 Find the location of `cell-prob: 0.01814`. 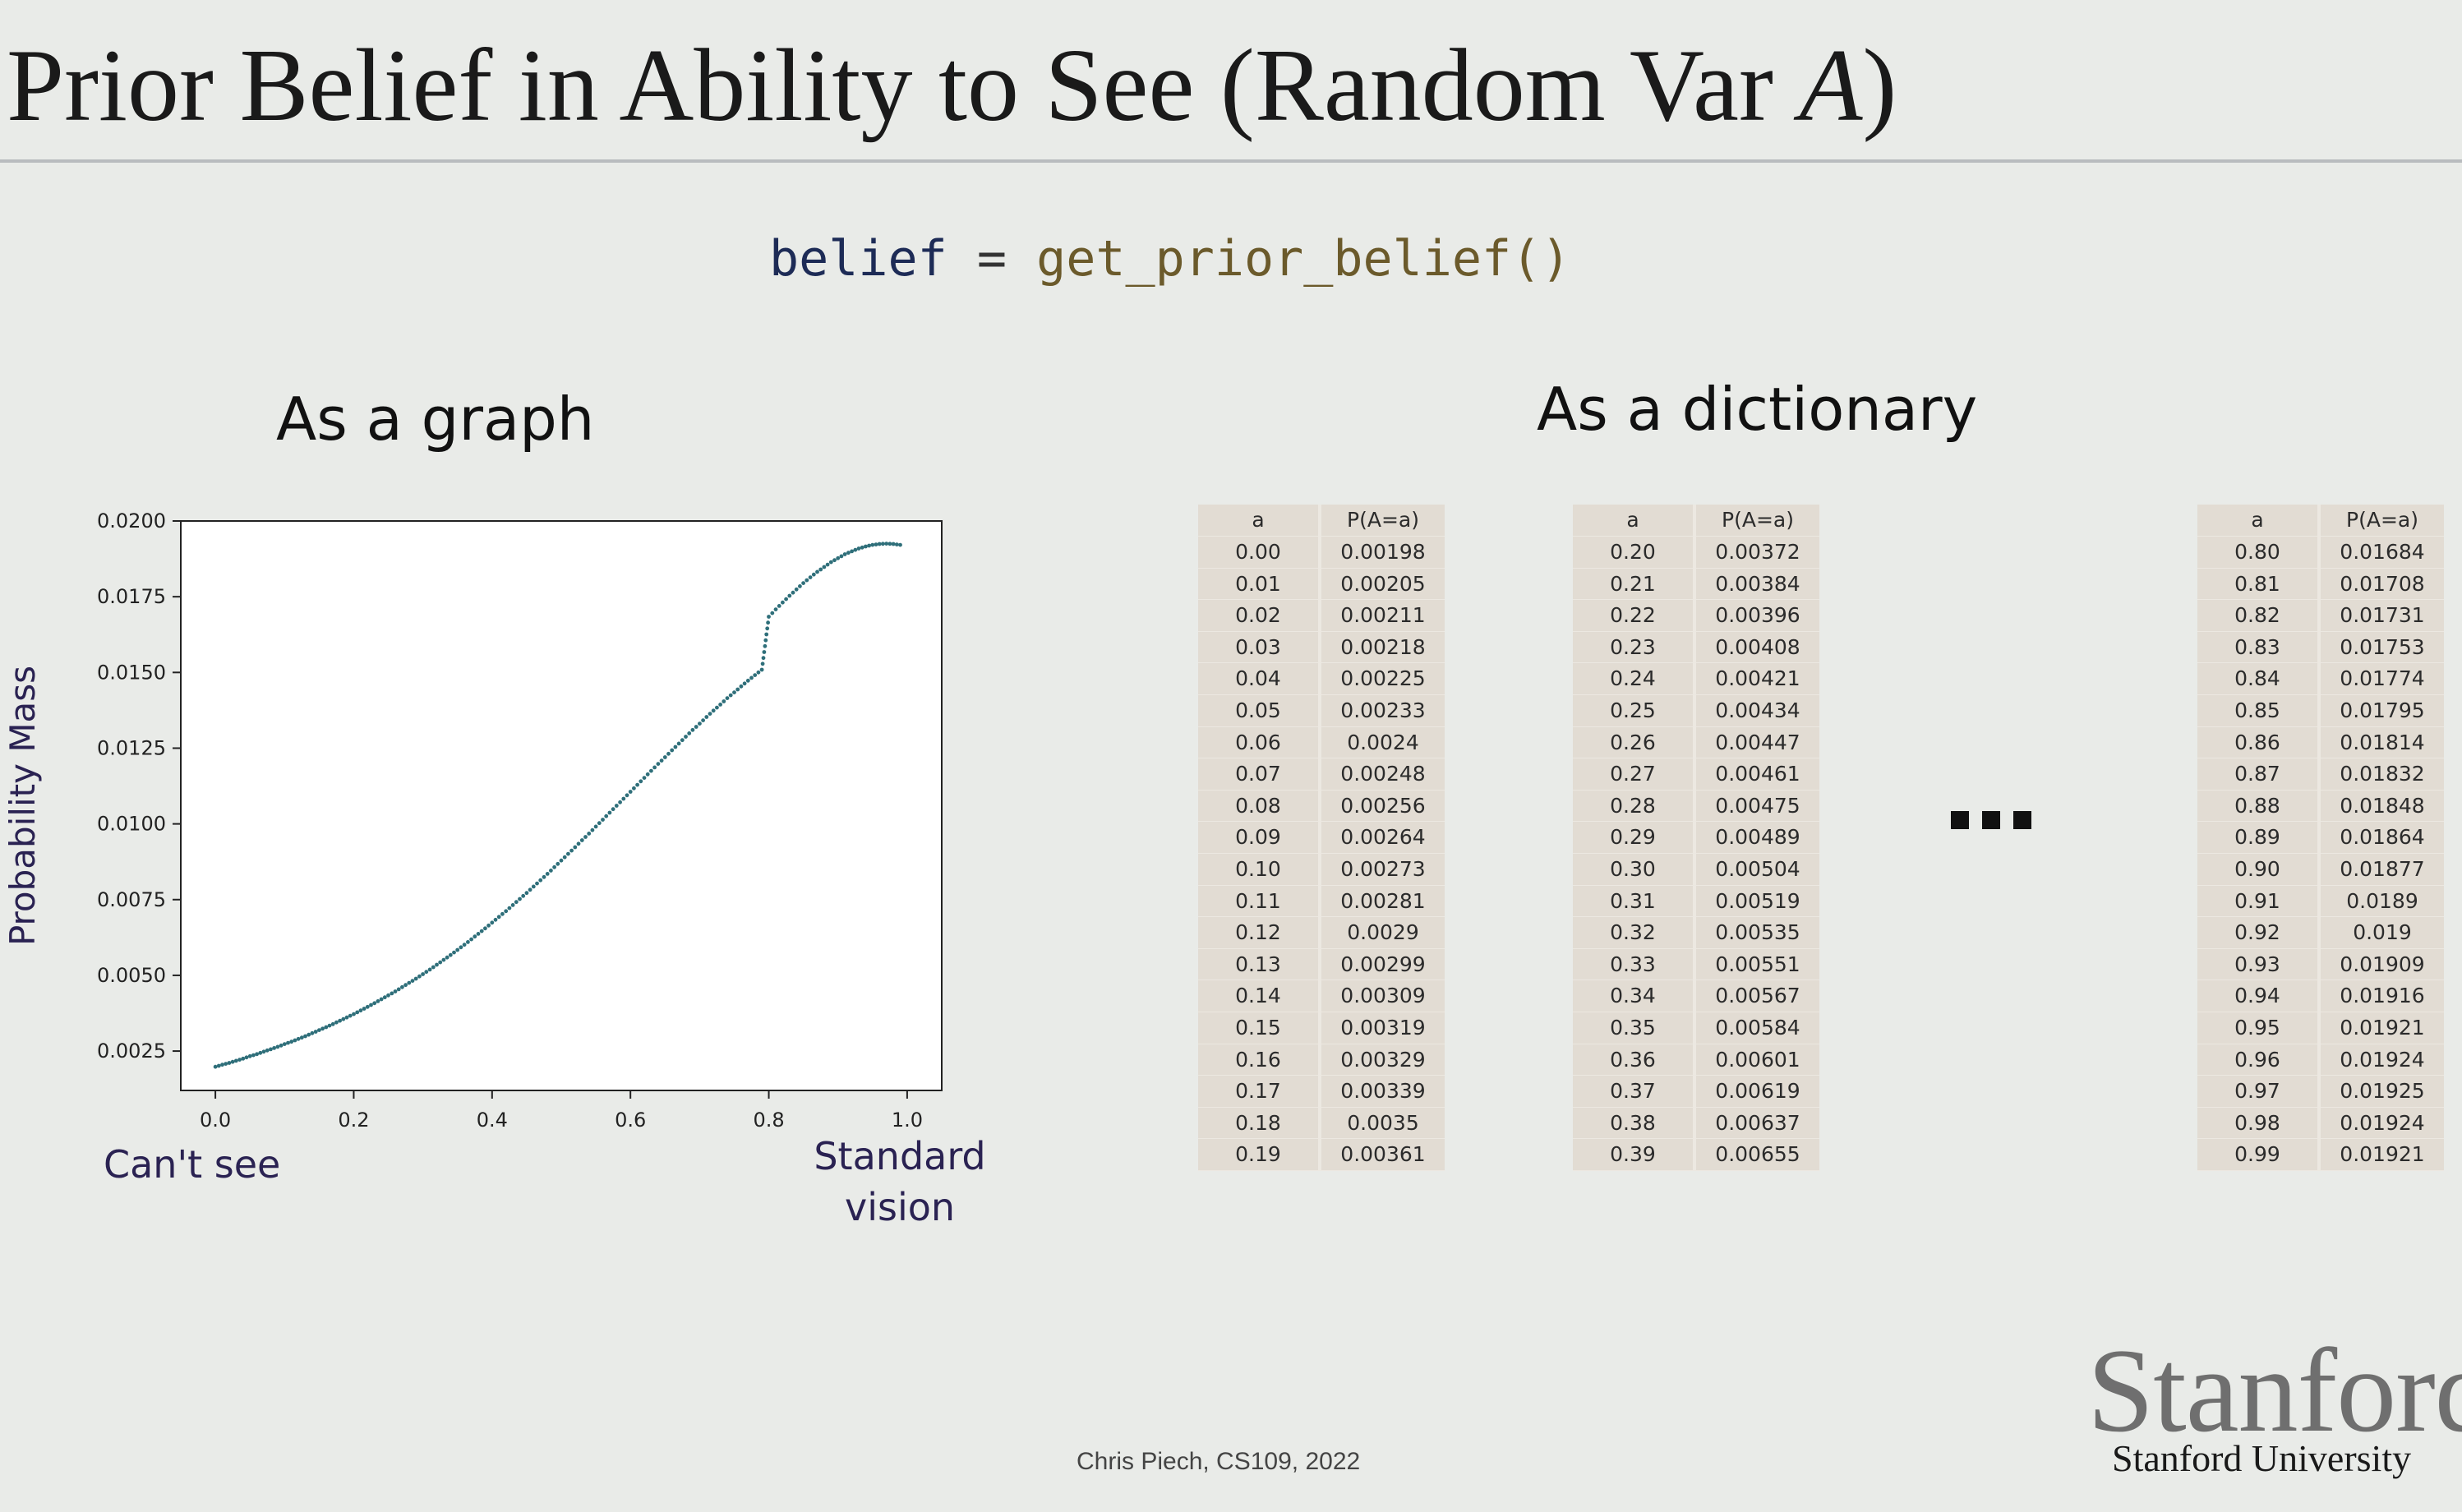

cell-prob: 0.01814 is located at coordinates (2381, 742).